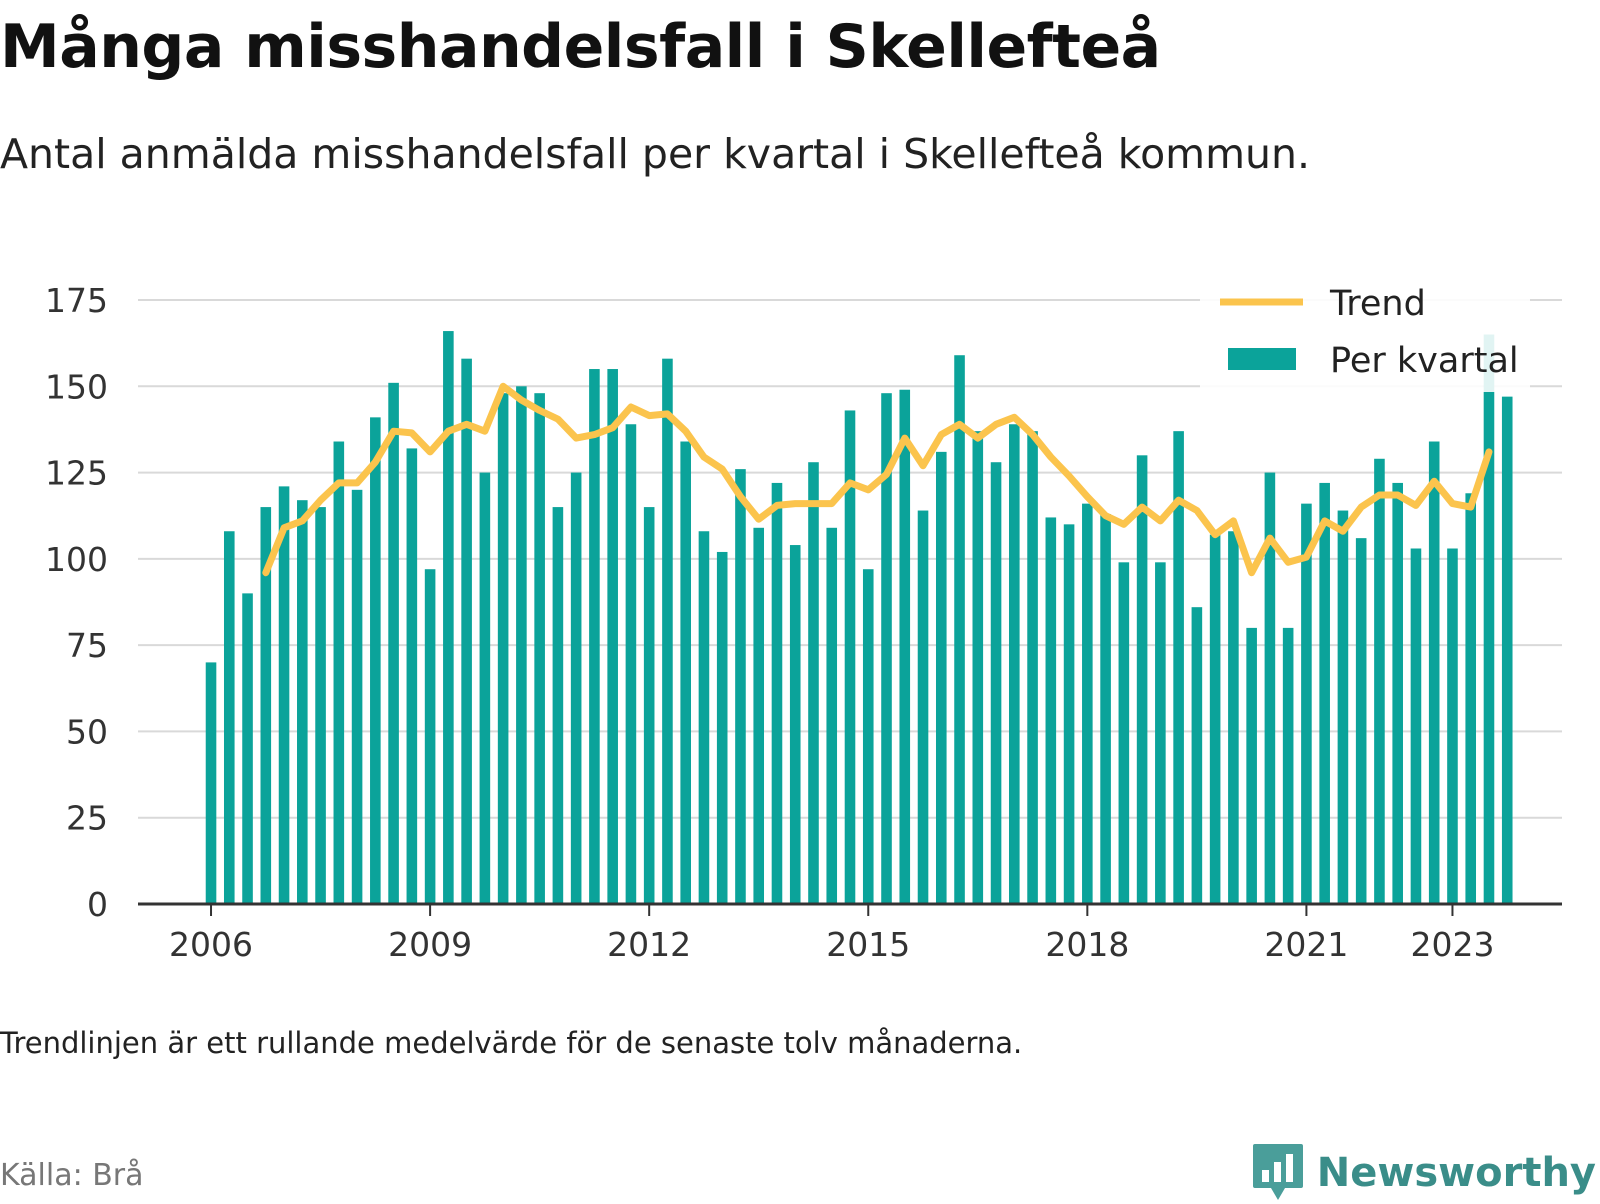 The height and width of the screenshot is (1204, 1600). I want to click on bar-2018-Q1, so click(1087, 703).